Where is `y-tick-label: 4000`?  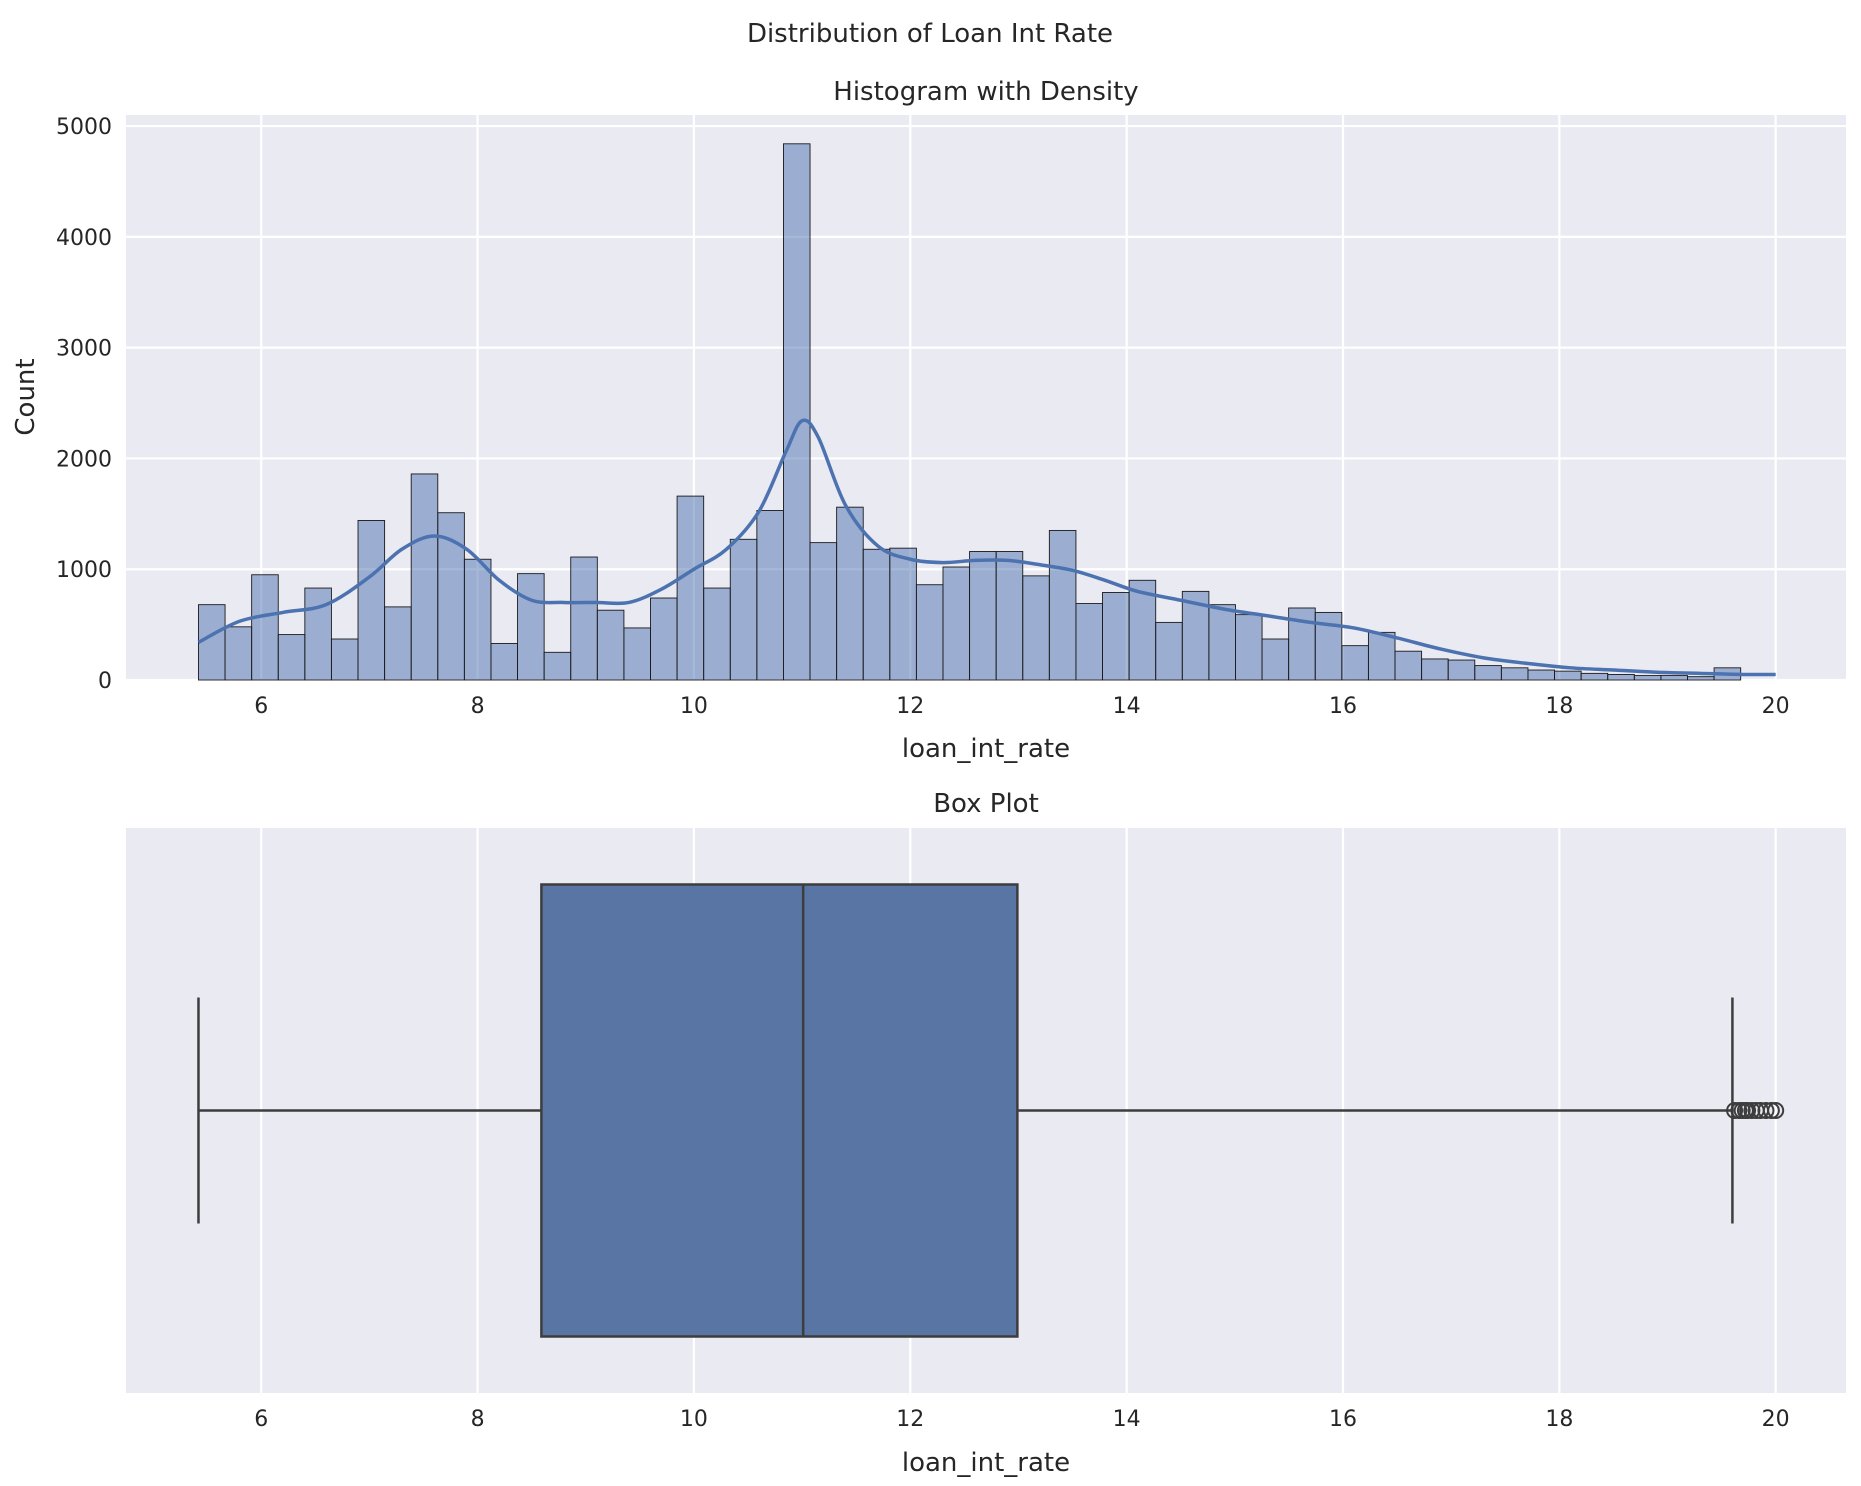
y-tick-label: 4000 is located at coordinates (84, 238).